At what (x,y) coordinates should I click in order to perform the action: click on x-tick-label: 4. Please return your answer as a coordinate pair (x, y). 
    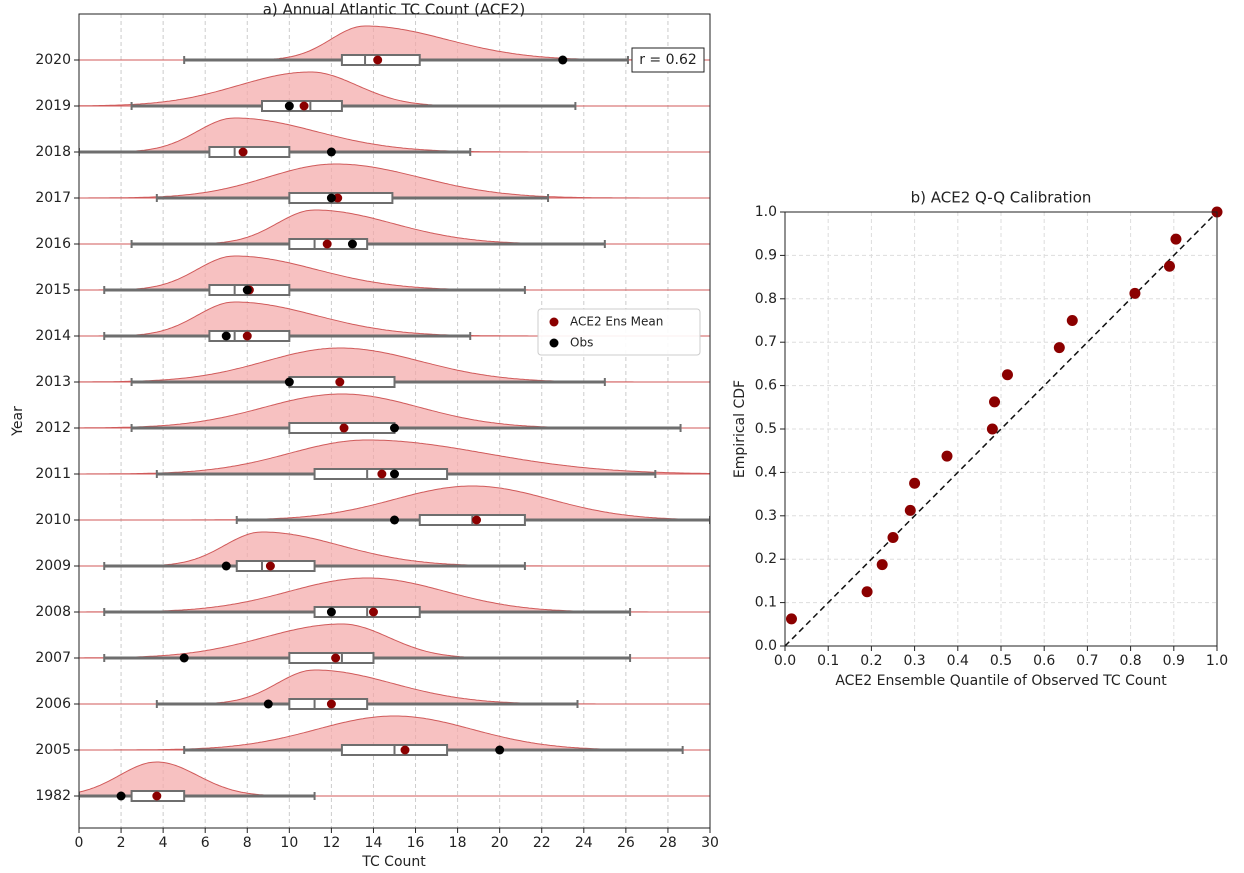
    Looking at the image, I should click on (163, 843).